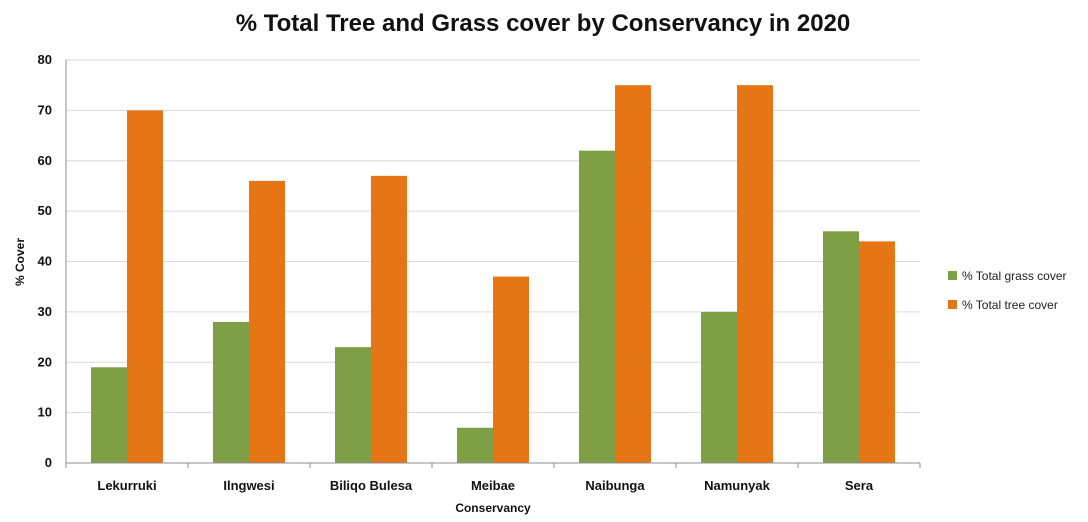 This screenshot has width=1088, height=522. Describe the element at coordinates (371, 485) in the screenshot. I see `x-tick-label: Biliqo Bulesa` at that location.